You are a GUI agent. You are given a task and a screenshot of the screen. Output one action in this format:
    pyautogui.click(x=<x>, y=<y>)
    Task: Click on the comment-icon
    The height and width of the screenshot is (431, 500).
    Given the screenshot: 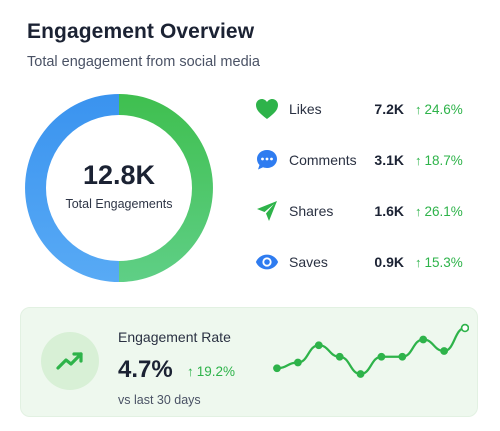 What is the action you would take?
    pyautogui.click(x=267, y=160)
    